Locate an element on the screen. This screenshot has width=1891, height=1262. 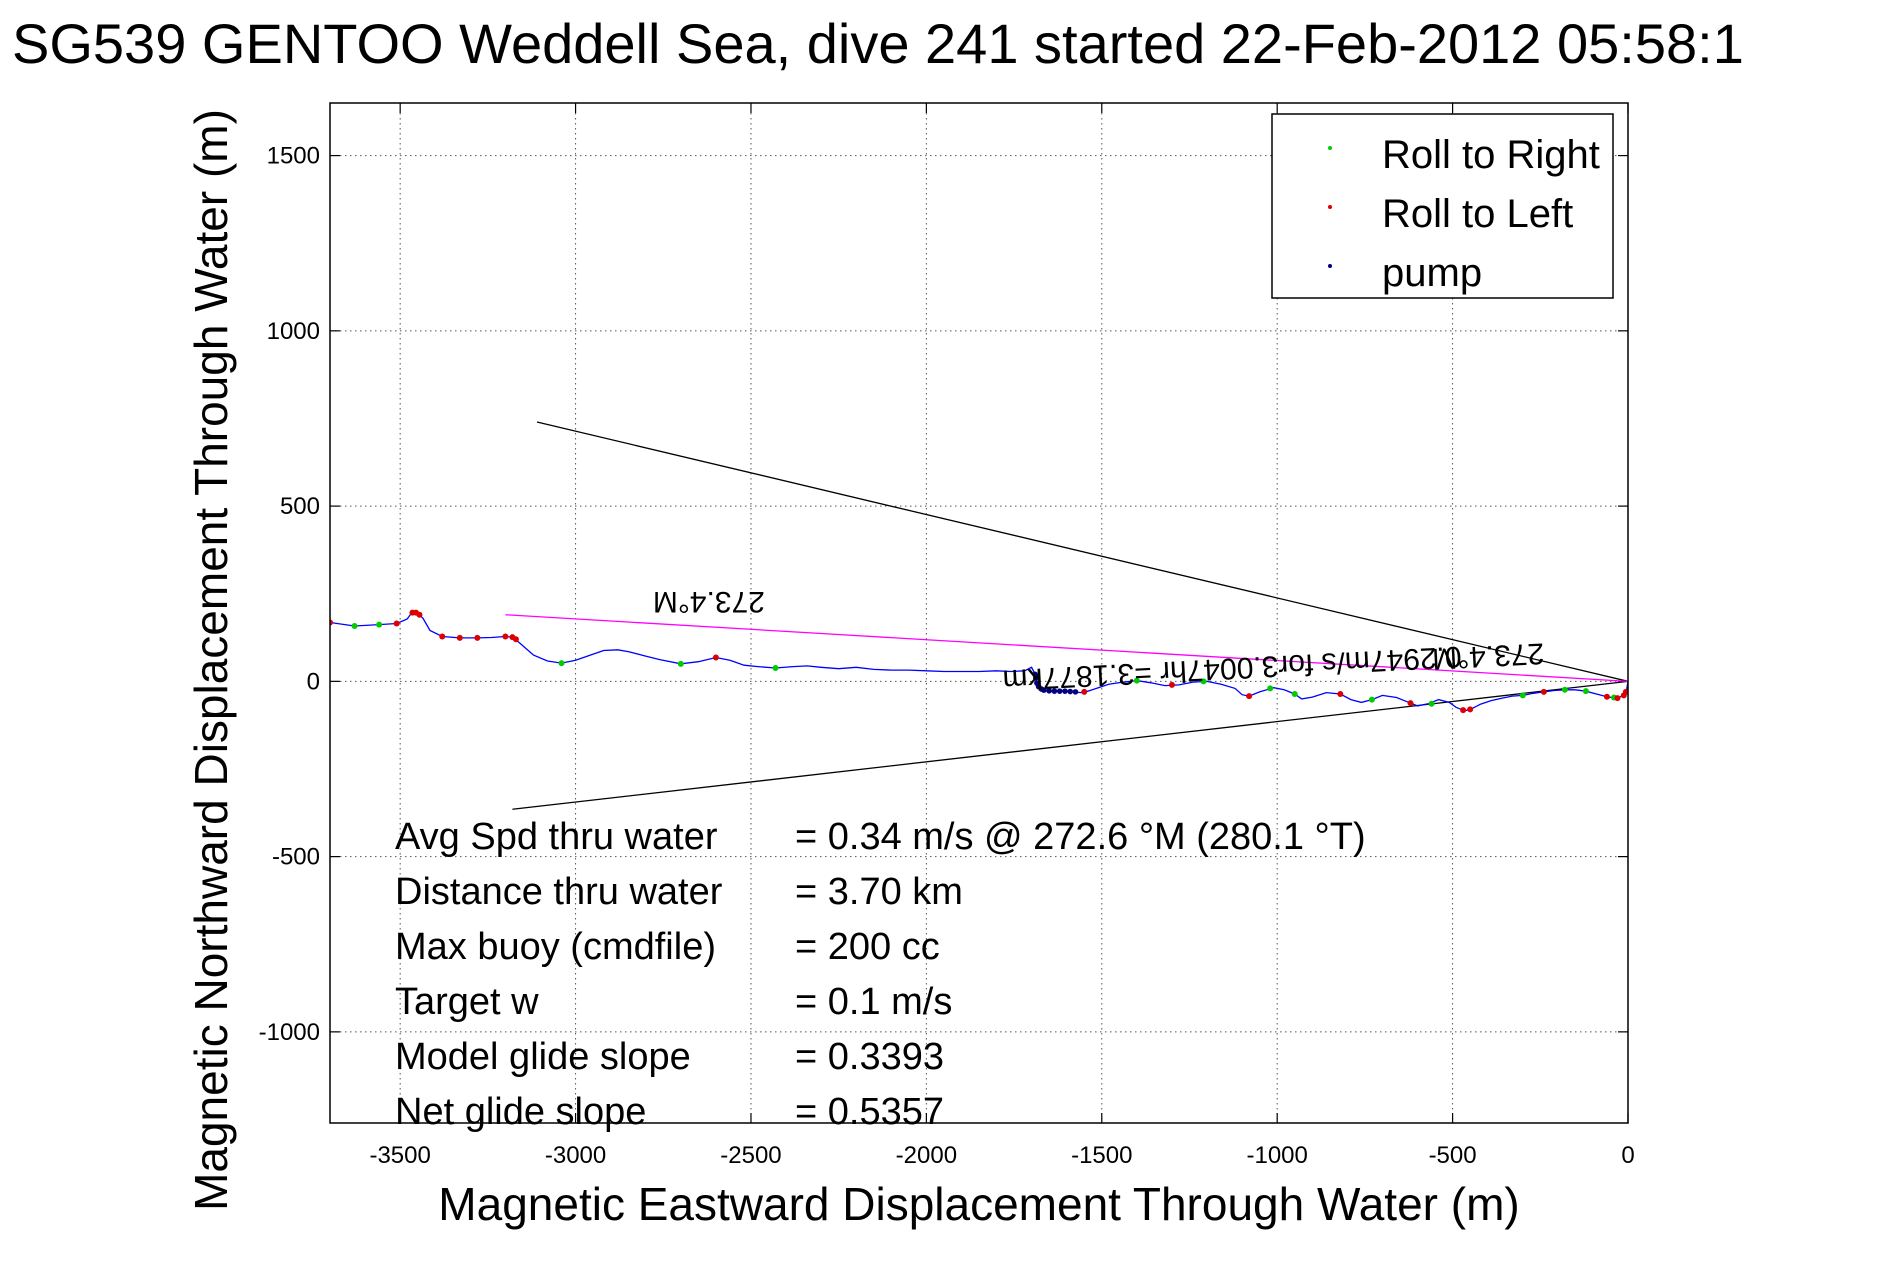
x-tick-label: -2000 is located at coordinates (926, 1155).